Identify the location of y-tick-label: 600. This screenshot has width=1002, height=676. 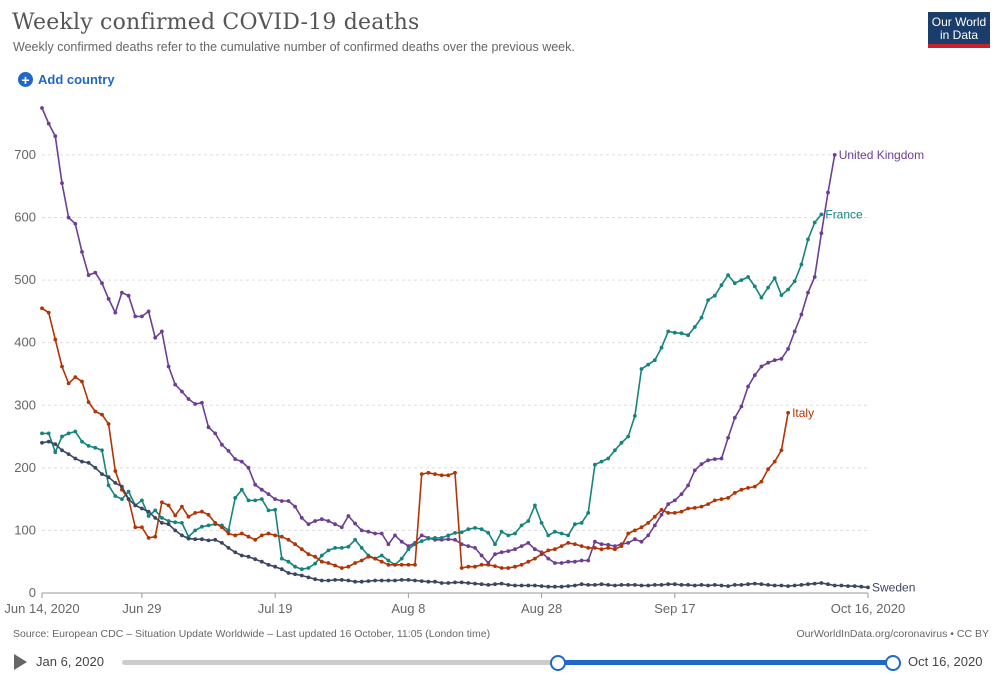
(25, 217).